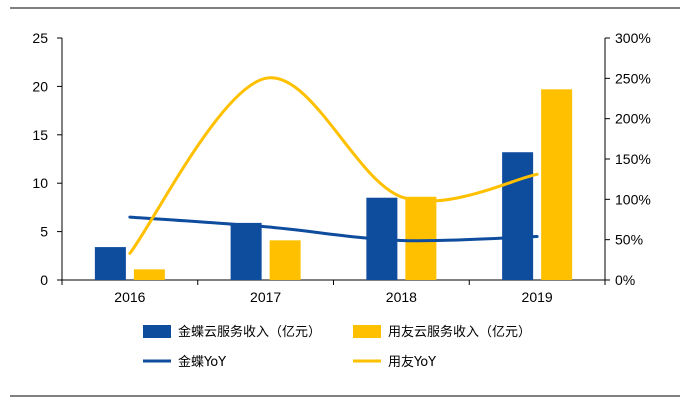 The height and width of the screenshot is (404, 688). What do you see at coordinates (44, 232) in the screenshot?
I see `left-tick-label: 5` at bounding box center [44, 232].